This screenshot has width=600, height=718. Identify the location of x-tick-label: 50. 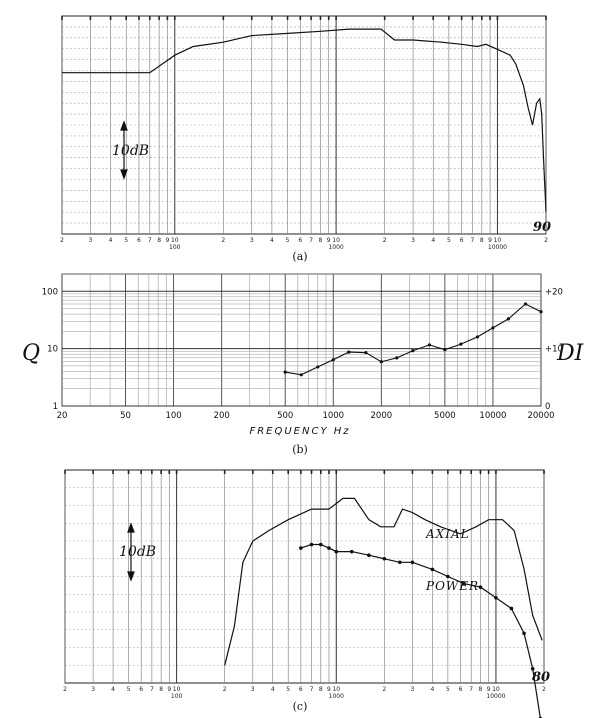
(125, 416).